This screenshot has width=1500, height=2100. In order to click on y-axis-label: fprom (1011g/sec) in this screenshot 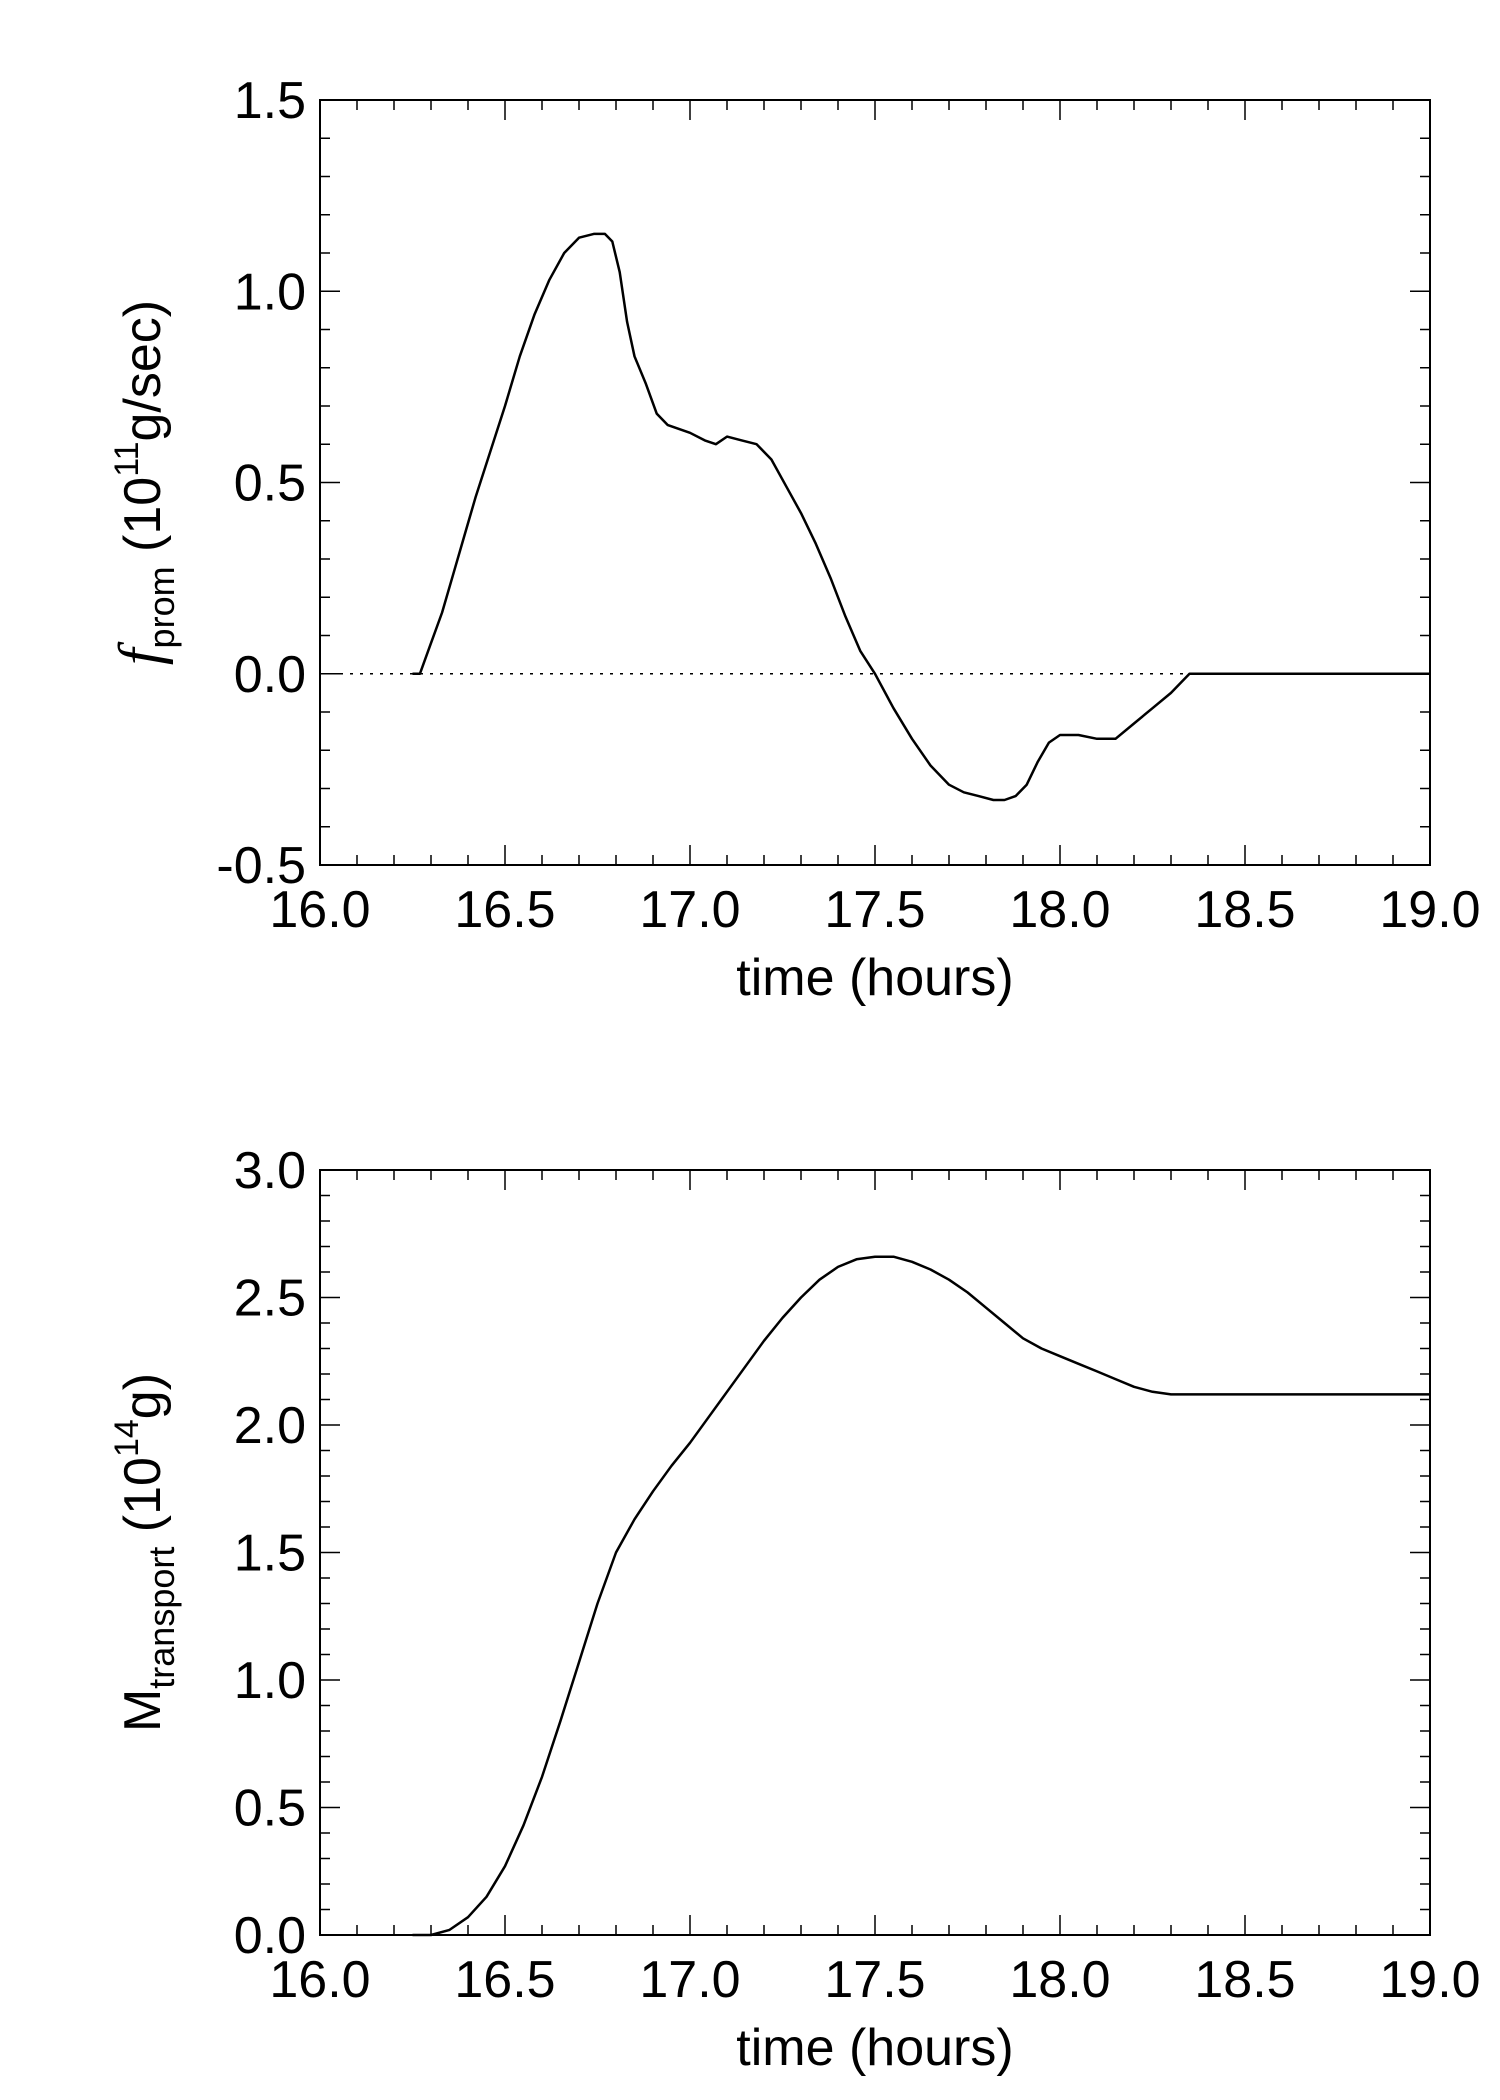, I will do `click(144, 482)`.